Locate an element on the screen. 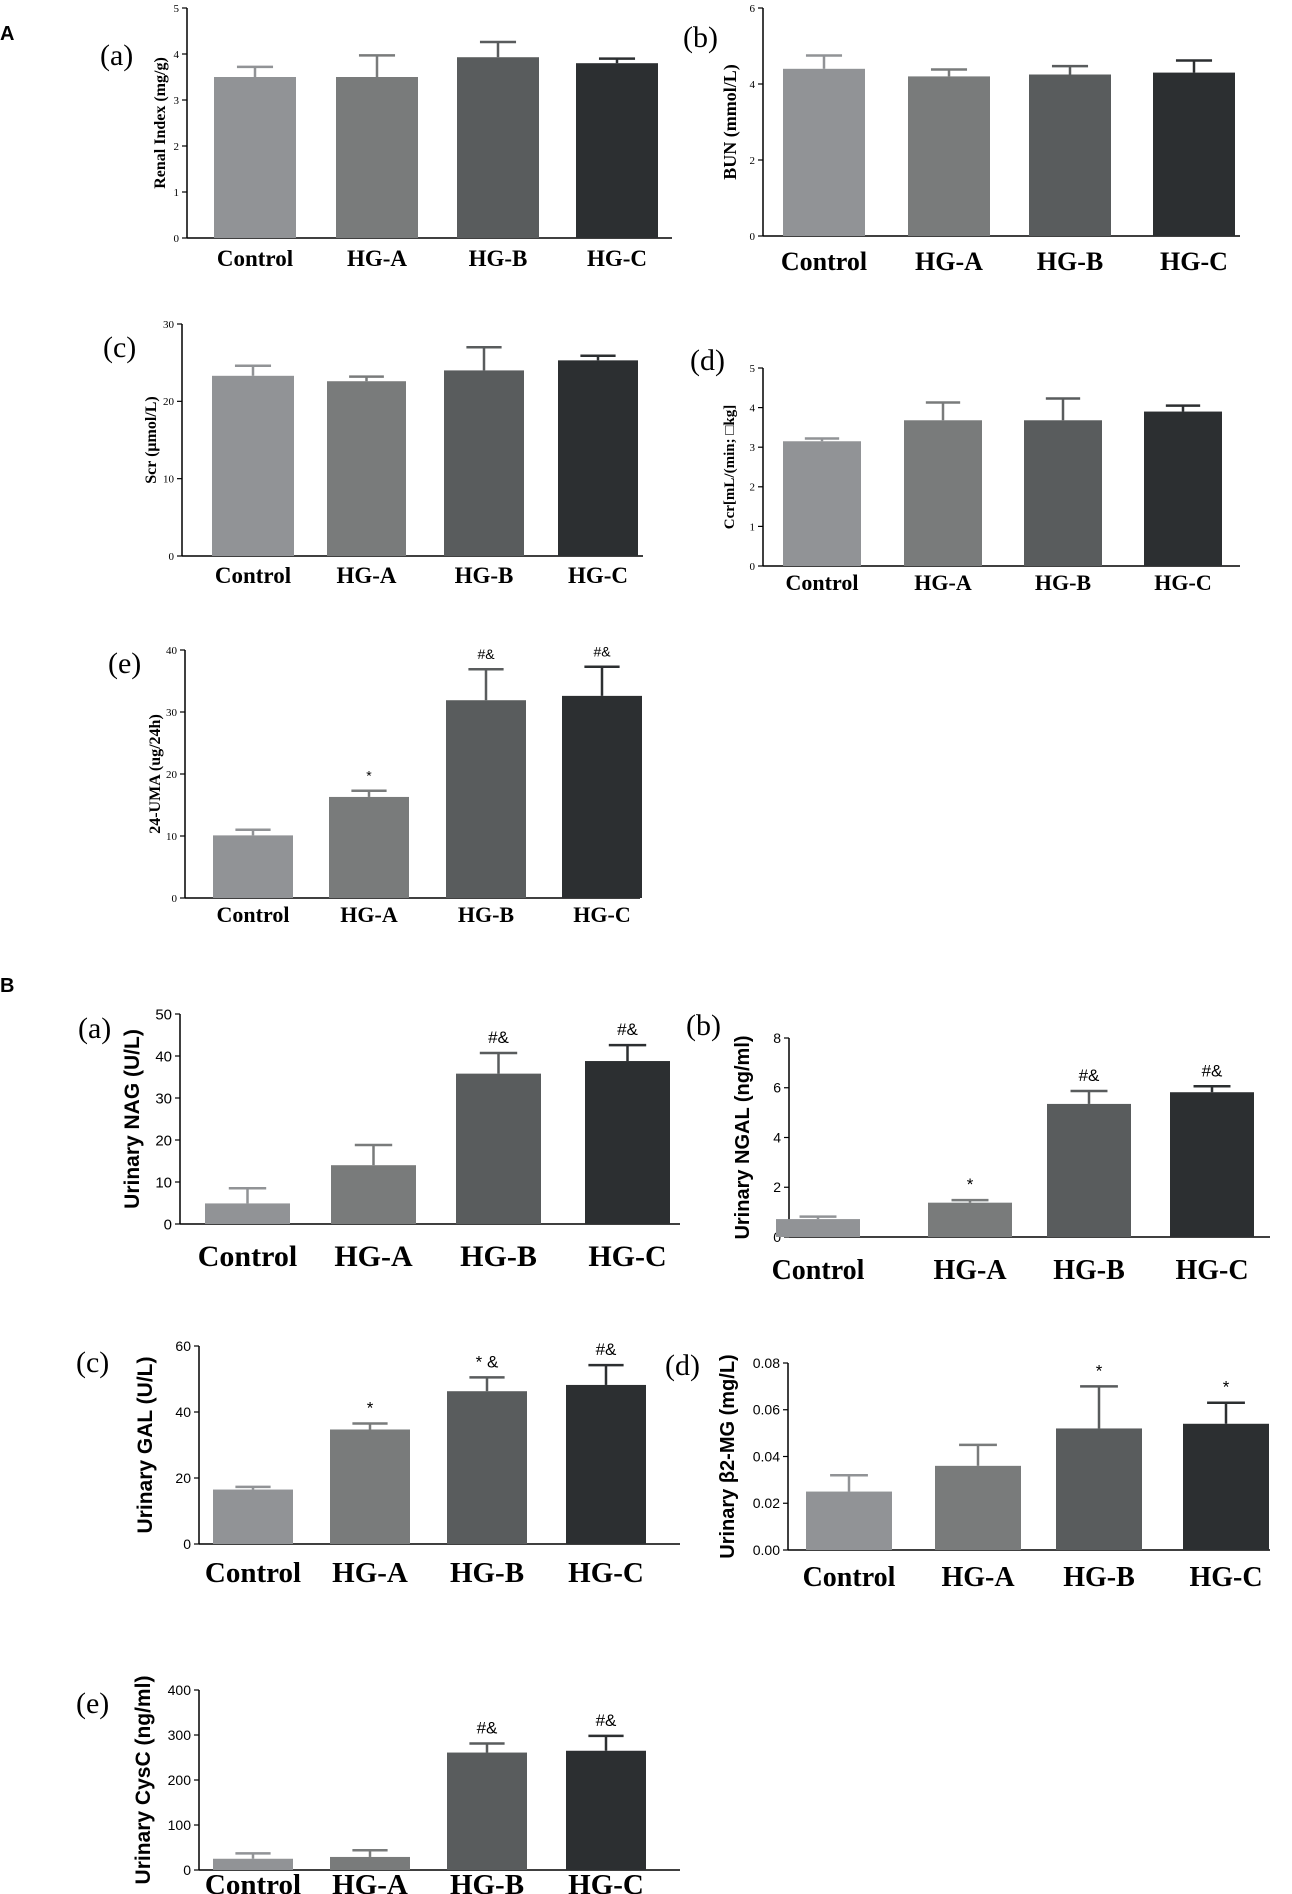 The width and height of the screenshot is (1292, 1894). y-axis-label: BUN (mmol/L) is located at coordinates (730, 122).